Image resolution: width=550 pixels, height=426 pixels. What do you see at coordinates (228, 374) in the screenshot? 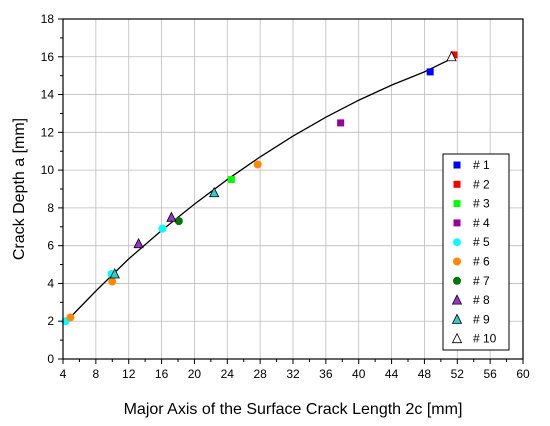
I see `x-tick-label: 24` at bounding box center [228, 374].